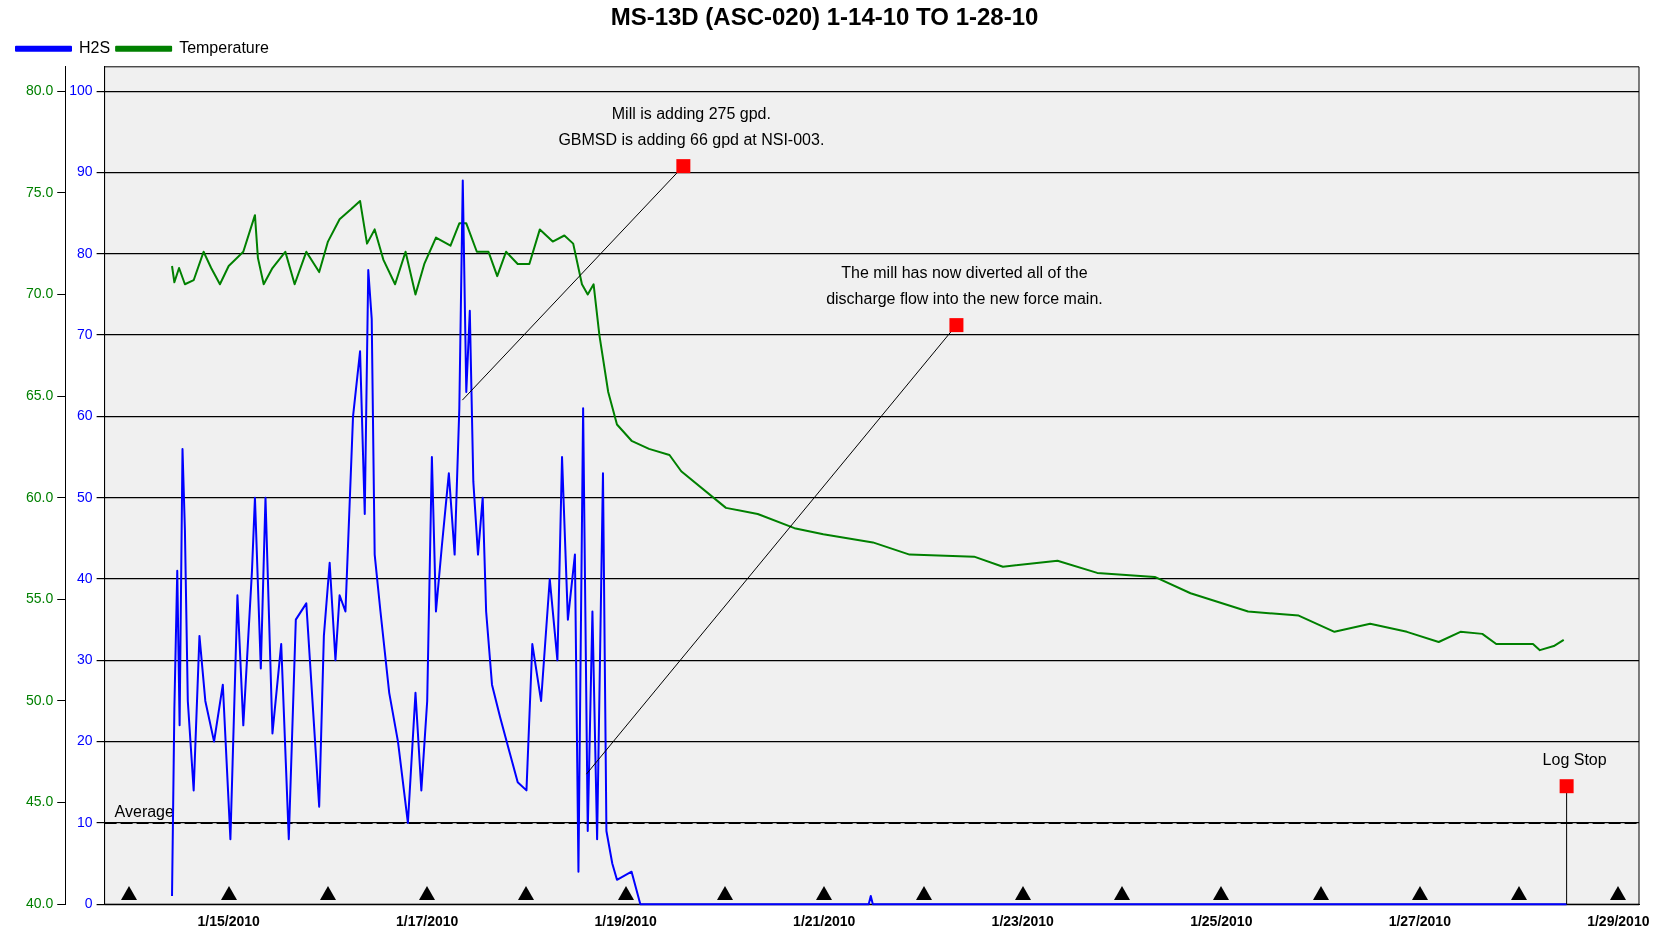 This screenshot has height=935, width=1657. What do you see at coordinates (95, 48) in the screenshot?
I see `legend-label: H2S` at bounding box center [95, 48].